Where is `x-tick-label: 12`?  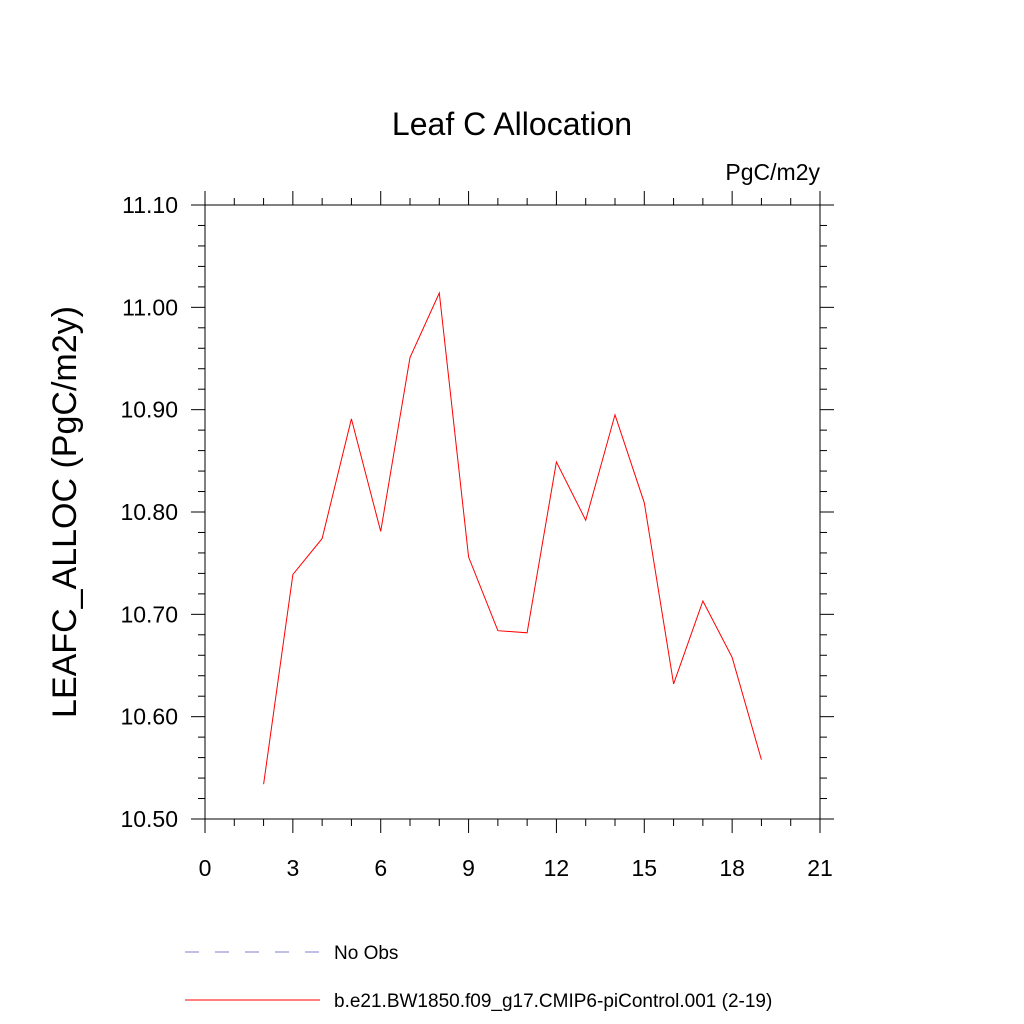 x-tick-label: 12 is located at coordinates (557, 868).